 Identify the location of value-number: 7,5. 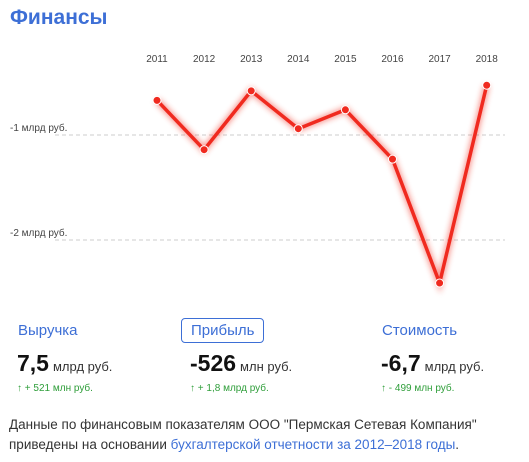
(33, 363).